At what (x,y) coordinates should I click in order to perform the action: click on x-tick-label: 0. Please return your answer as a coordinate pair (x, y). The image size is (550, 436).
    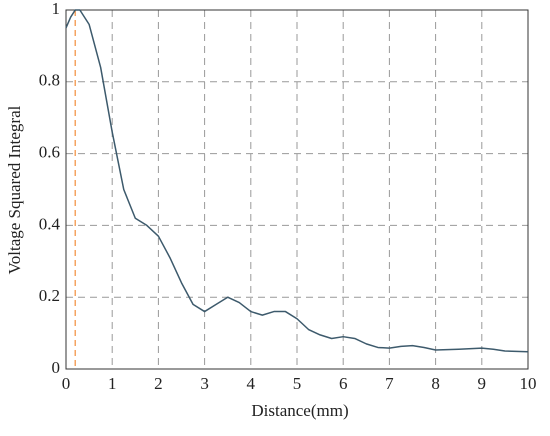
    Looking at the image, I should click on (66, 383).